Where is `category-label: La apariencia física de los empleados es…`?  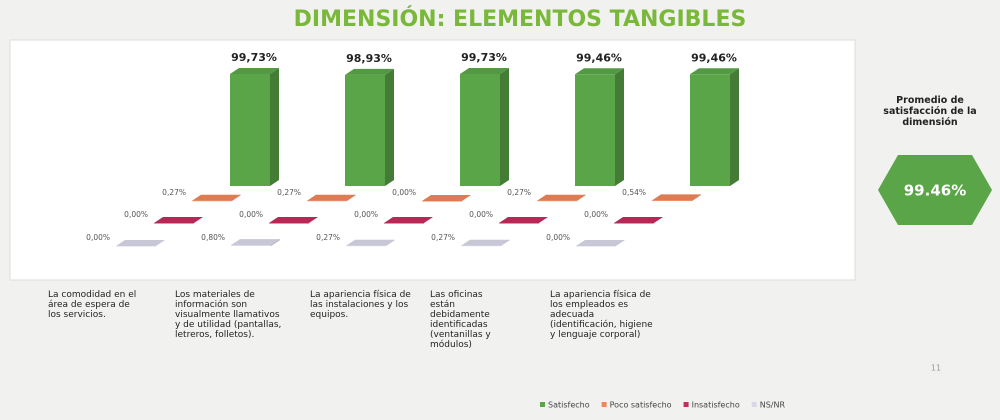 category-label: La apariencia física de los empleados es… is located at coordinates (601, 315).